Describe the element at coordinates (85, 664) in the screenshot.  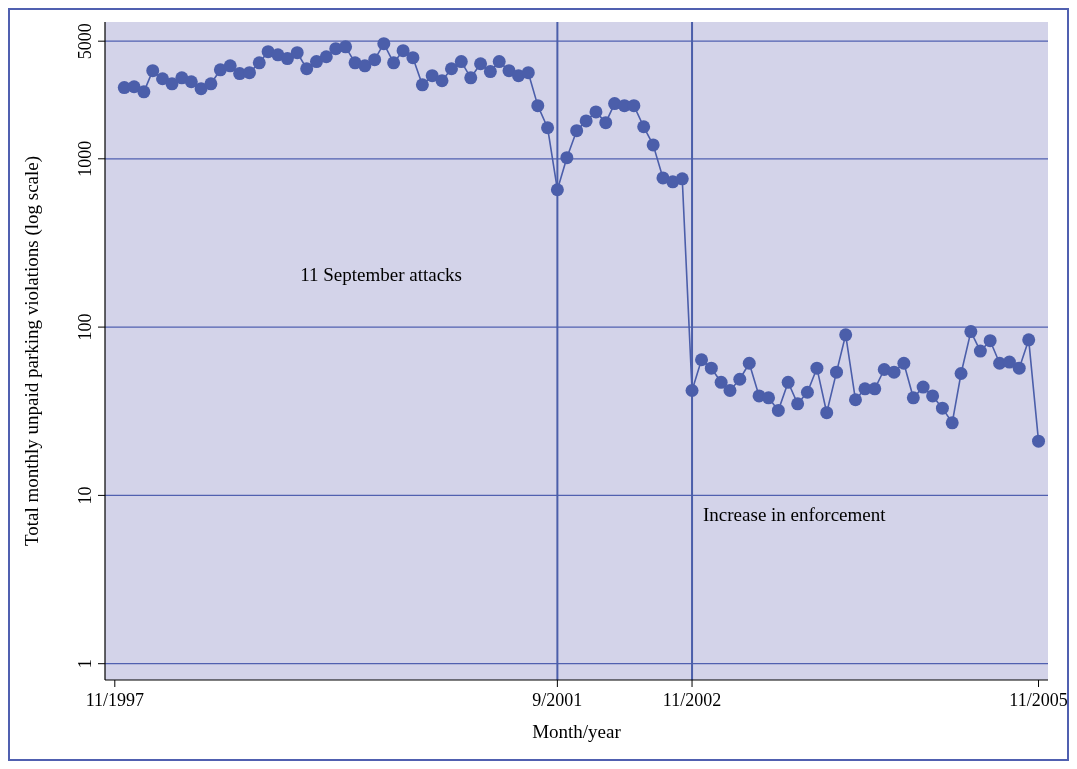
I see `y-tick-label: 1` at that location.